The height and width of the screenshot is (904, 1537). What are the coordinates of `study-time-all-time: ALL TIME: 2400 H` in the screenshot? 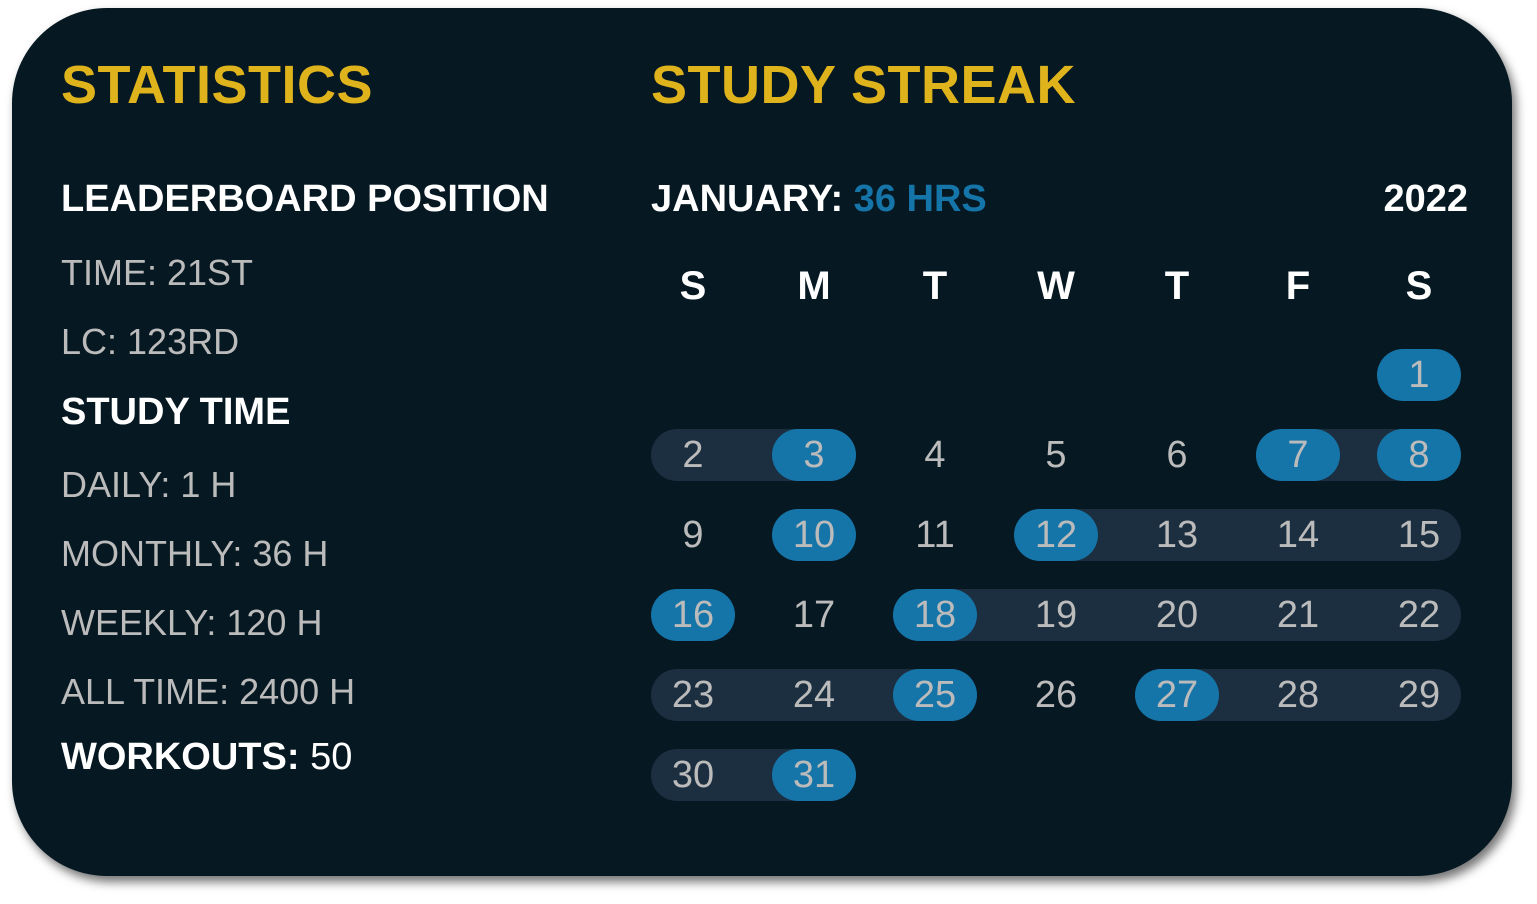 It's located at (208, 691).